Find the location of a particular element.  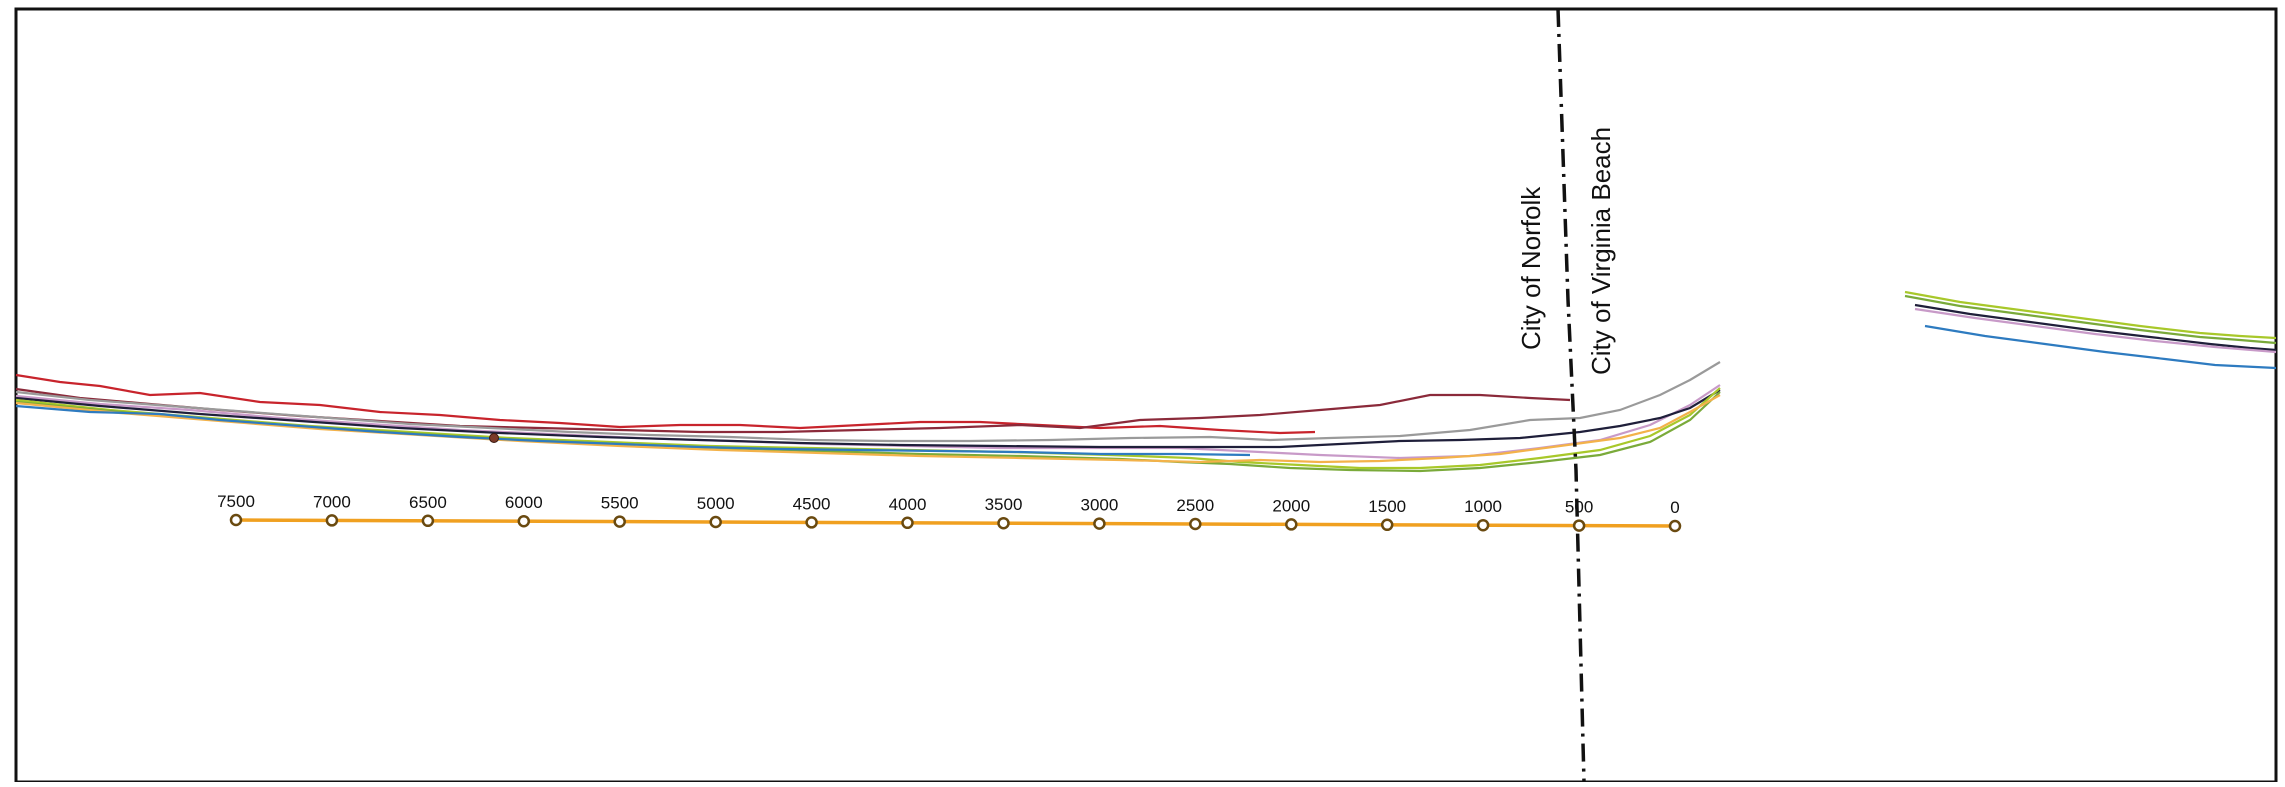

baseline-station-label: 4500 is located at coordinates (812, 503).